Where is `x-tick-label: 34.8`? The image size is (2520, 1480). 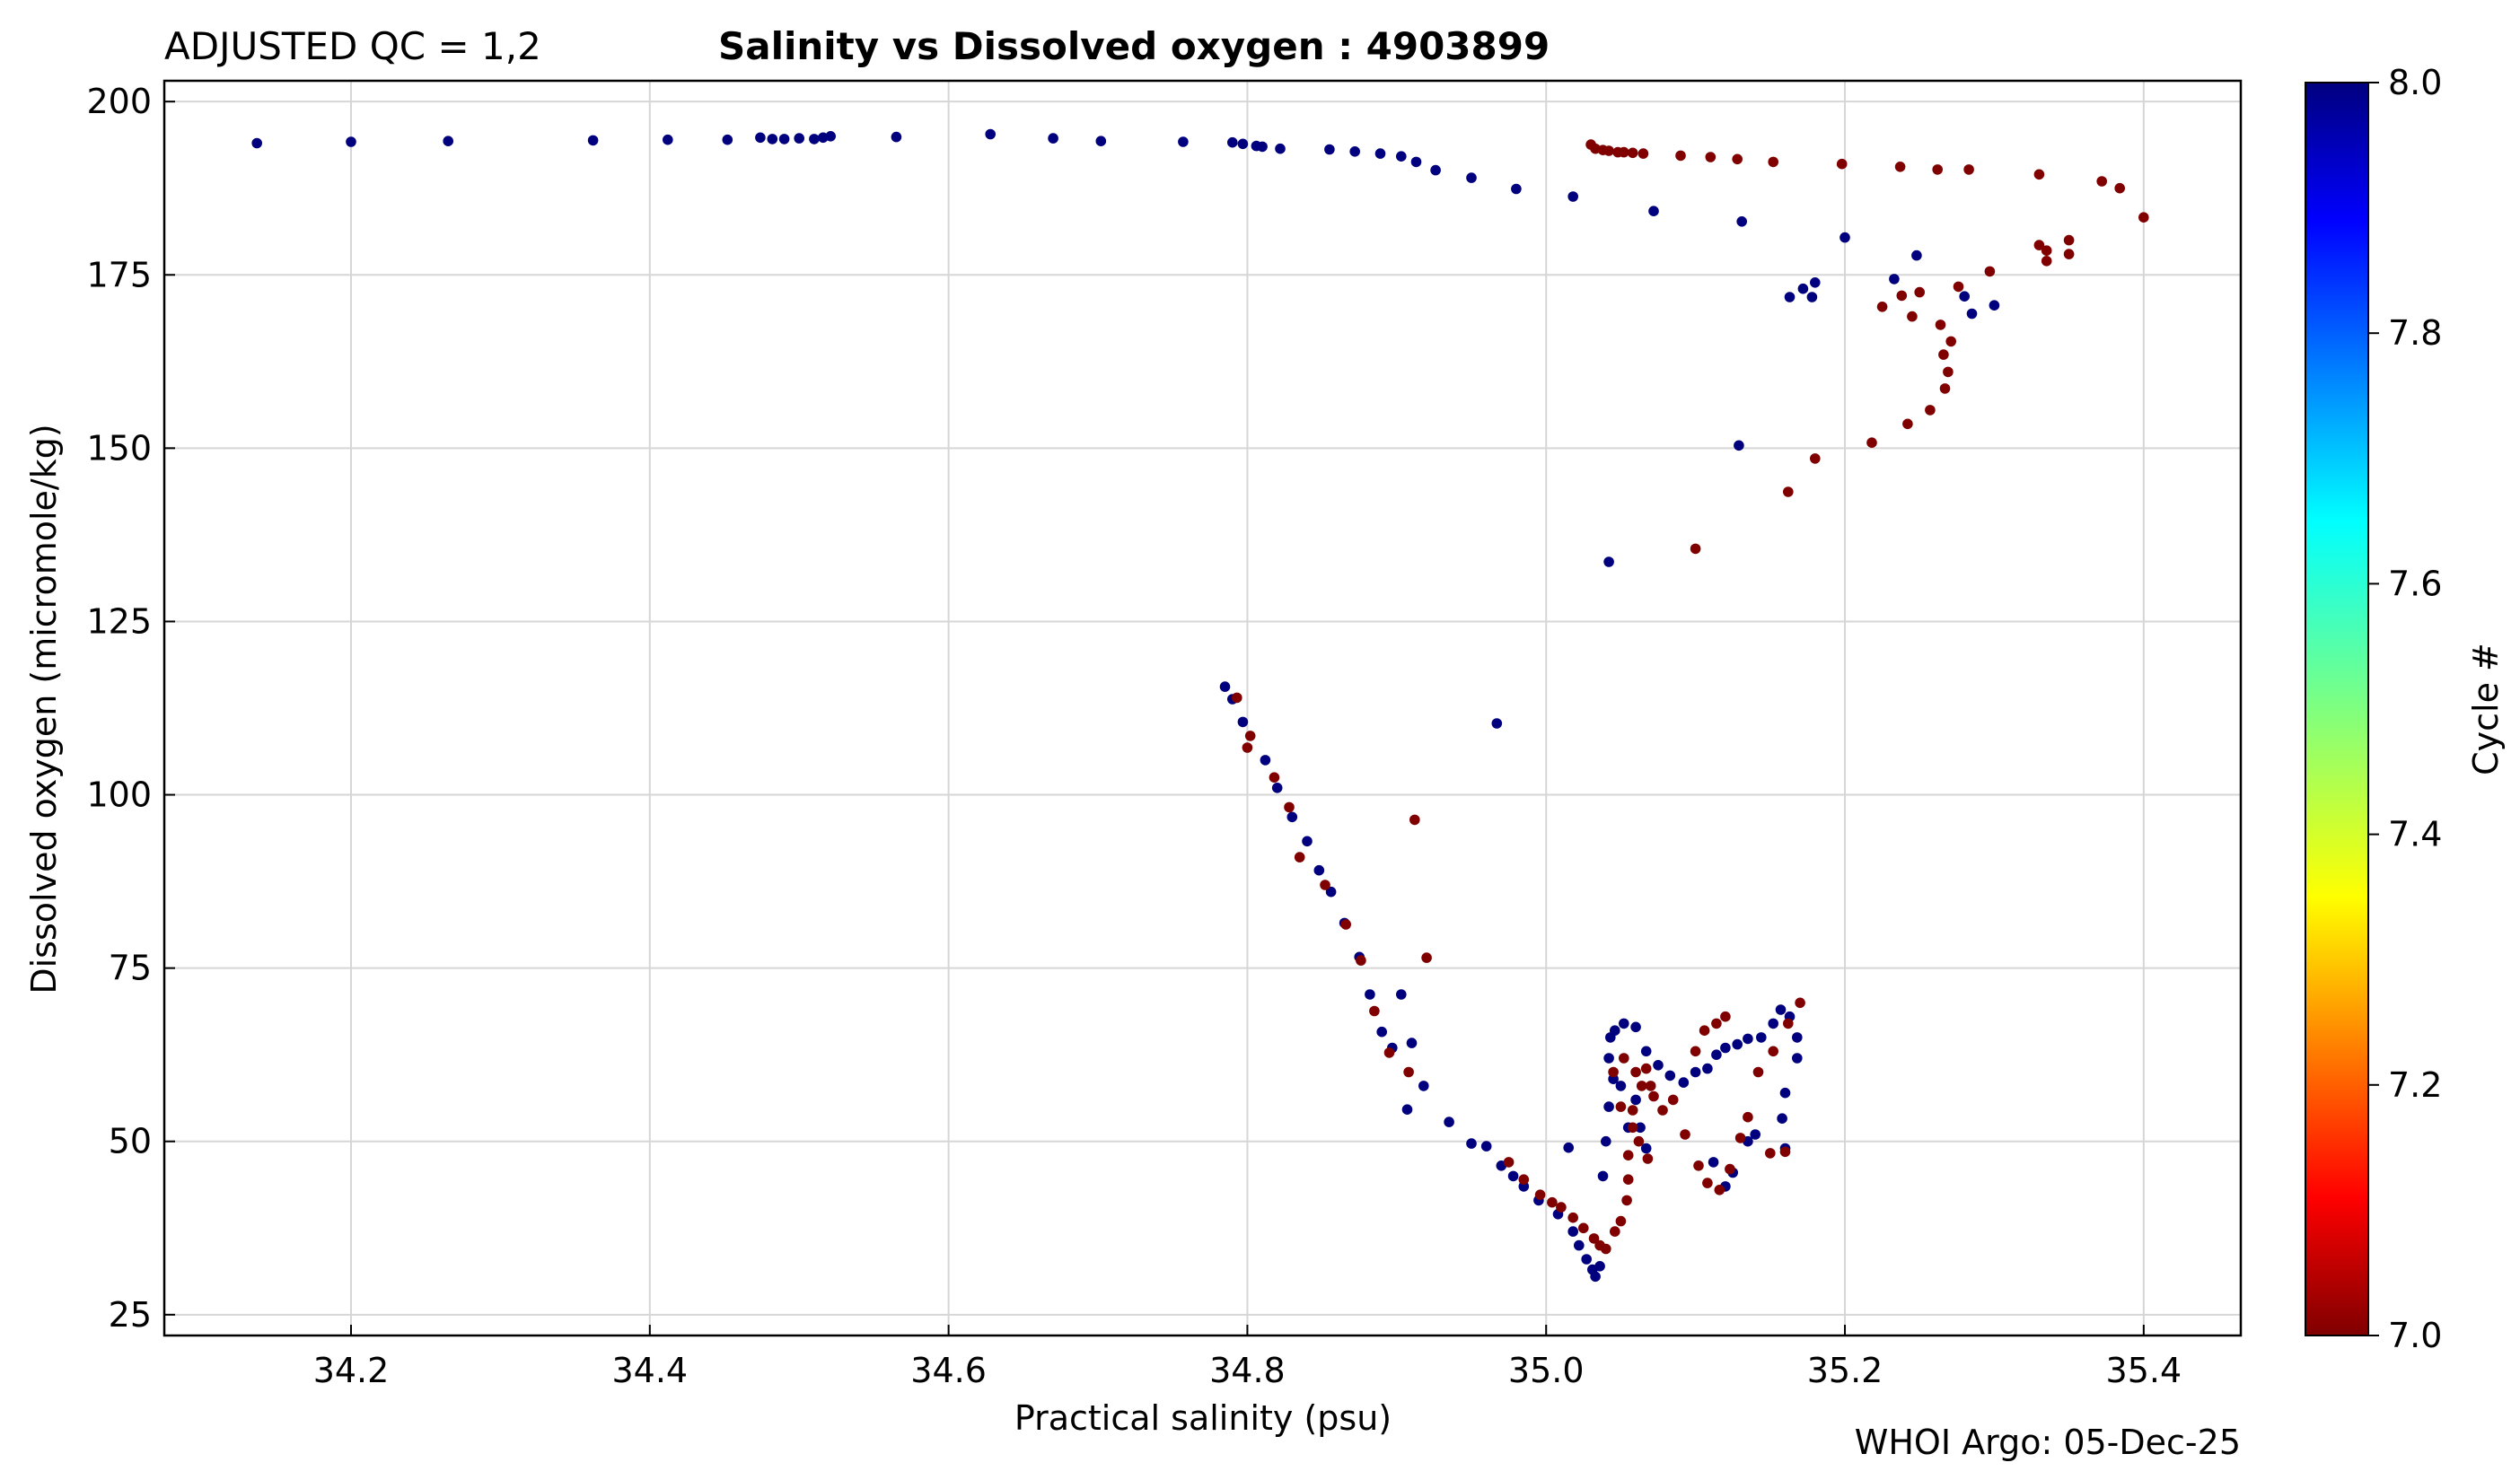
x-tick-label: 34.8 is located at coordinates (1247, 1370).